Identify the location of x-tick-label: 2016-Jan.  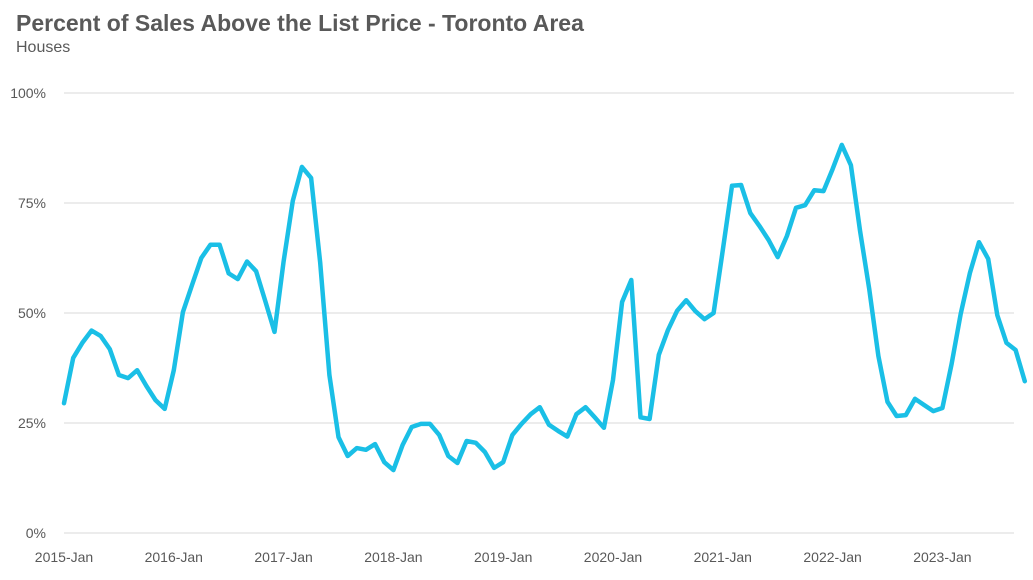
(174, 557).